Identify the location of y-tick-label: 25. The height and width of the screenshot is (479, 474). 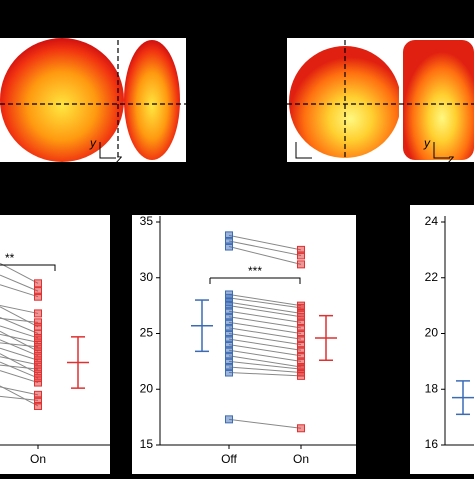
(147, 333).